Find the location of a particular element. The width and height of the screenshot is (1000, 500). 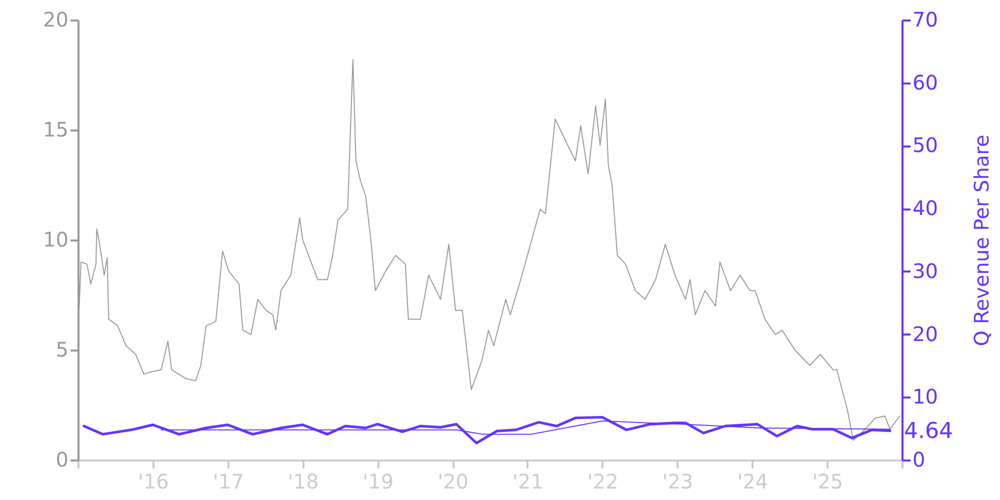

y2-tick-label: 50 is located at coordinates (925, 145).